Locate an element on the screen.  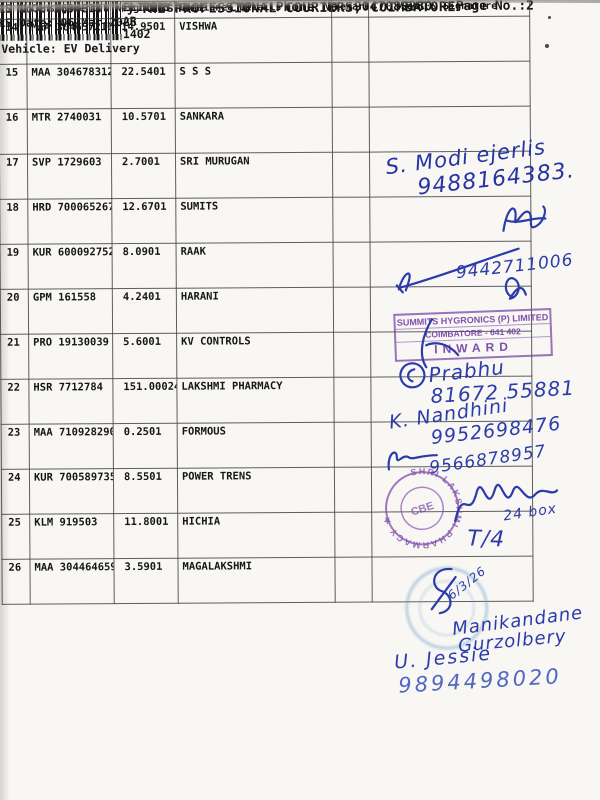
table-row: 26 MAA 304464659 3.590 1 MAGALAKSHMI is located at coordinates (267, 580).